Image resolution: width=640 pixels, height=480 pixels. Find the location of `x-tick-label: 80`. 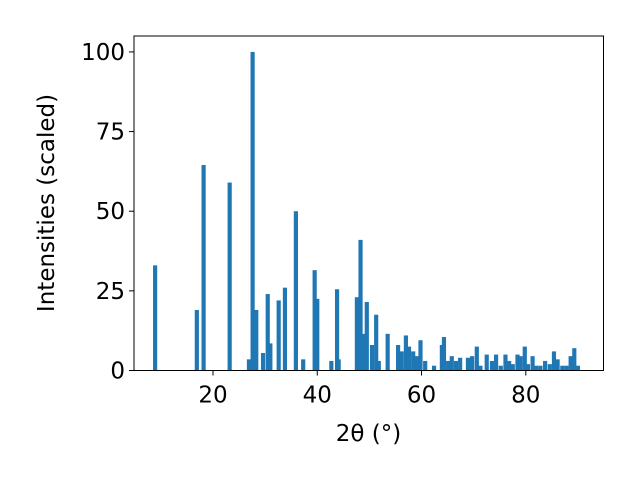

x-tick-label: 80 is located at coordinates (525, 396).